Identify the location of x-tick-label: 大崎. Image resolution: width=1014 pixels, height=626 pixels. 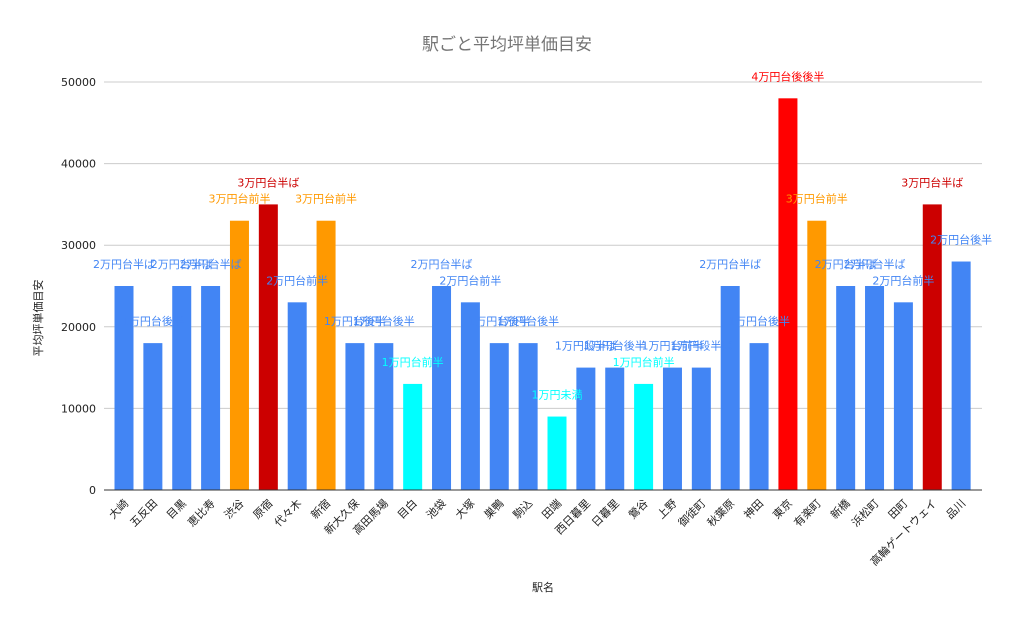
(118, 508).